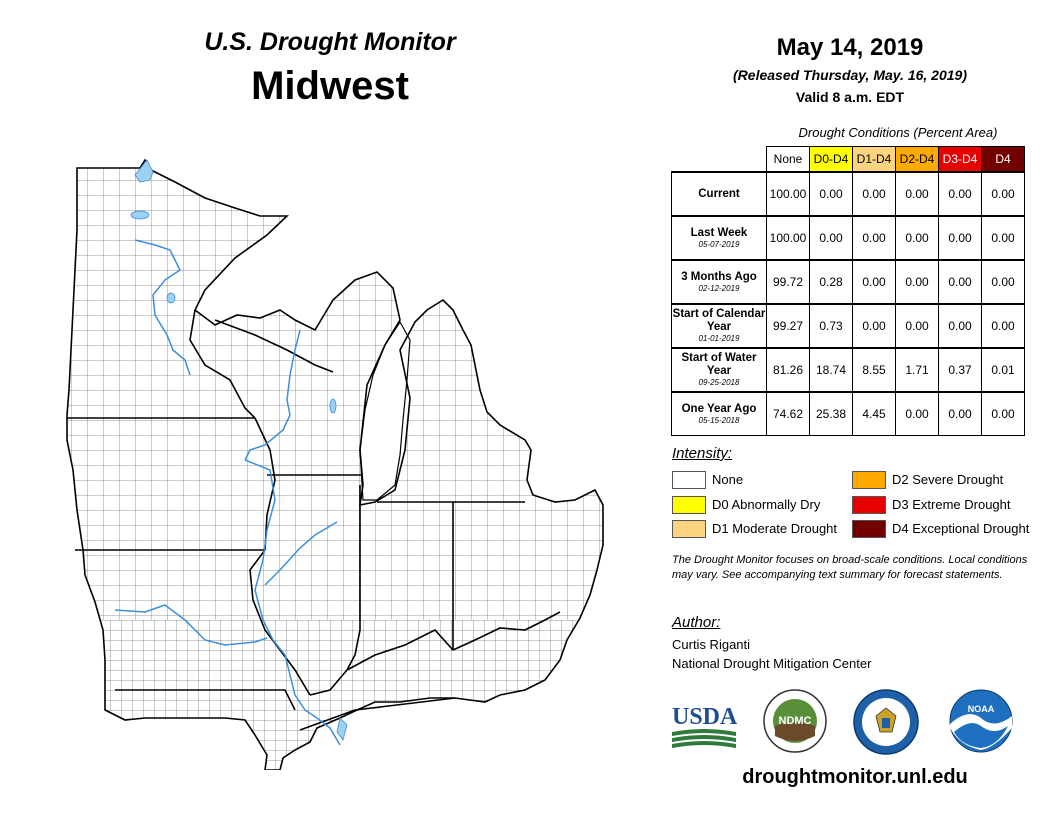 The height and width of the screenshot is (816, 1056). I want to click on ndmc-logo-text: NDMC, so click(795, 721).